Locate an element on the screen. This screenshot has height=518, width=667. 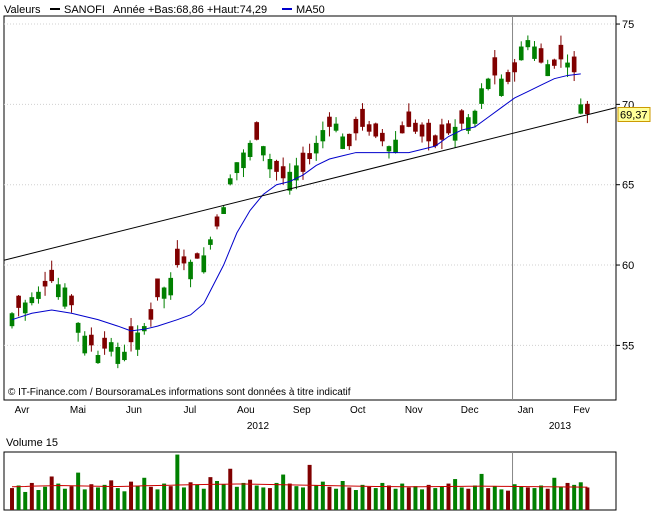
ma-label: MA50 is located at coordinates (310, 10).